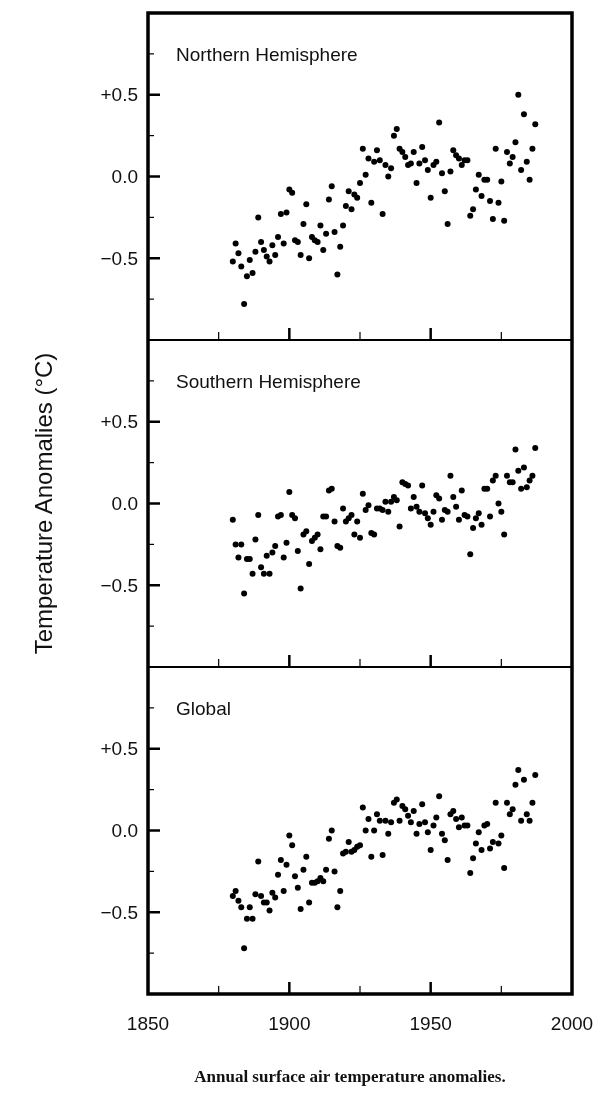 Image resolution: width=612 pixels, height=1114 pixels. What do you see at coordinates (350, 1076) in the screenshot?
I see `text: Annual surface air temperature anomalies.` at bounding box center [350, 1076].